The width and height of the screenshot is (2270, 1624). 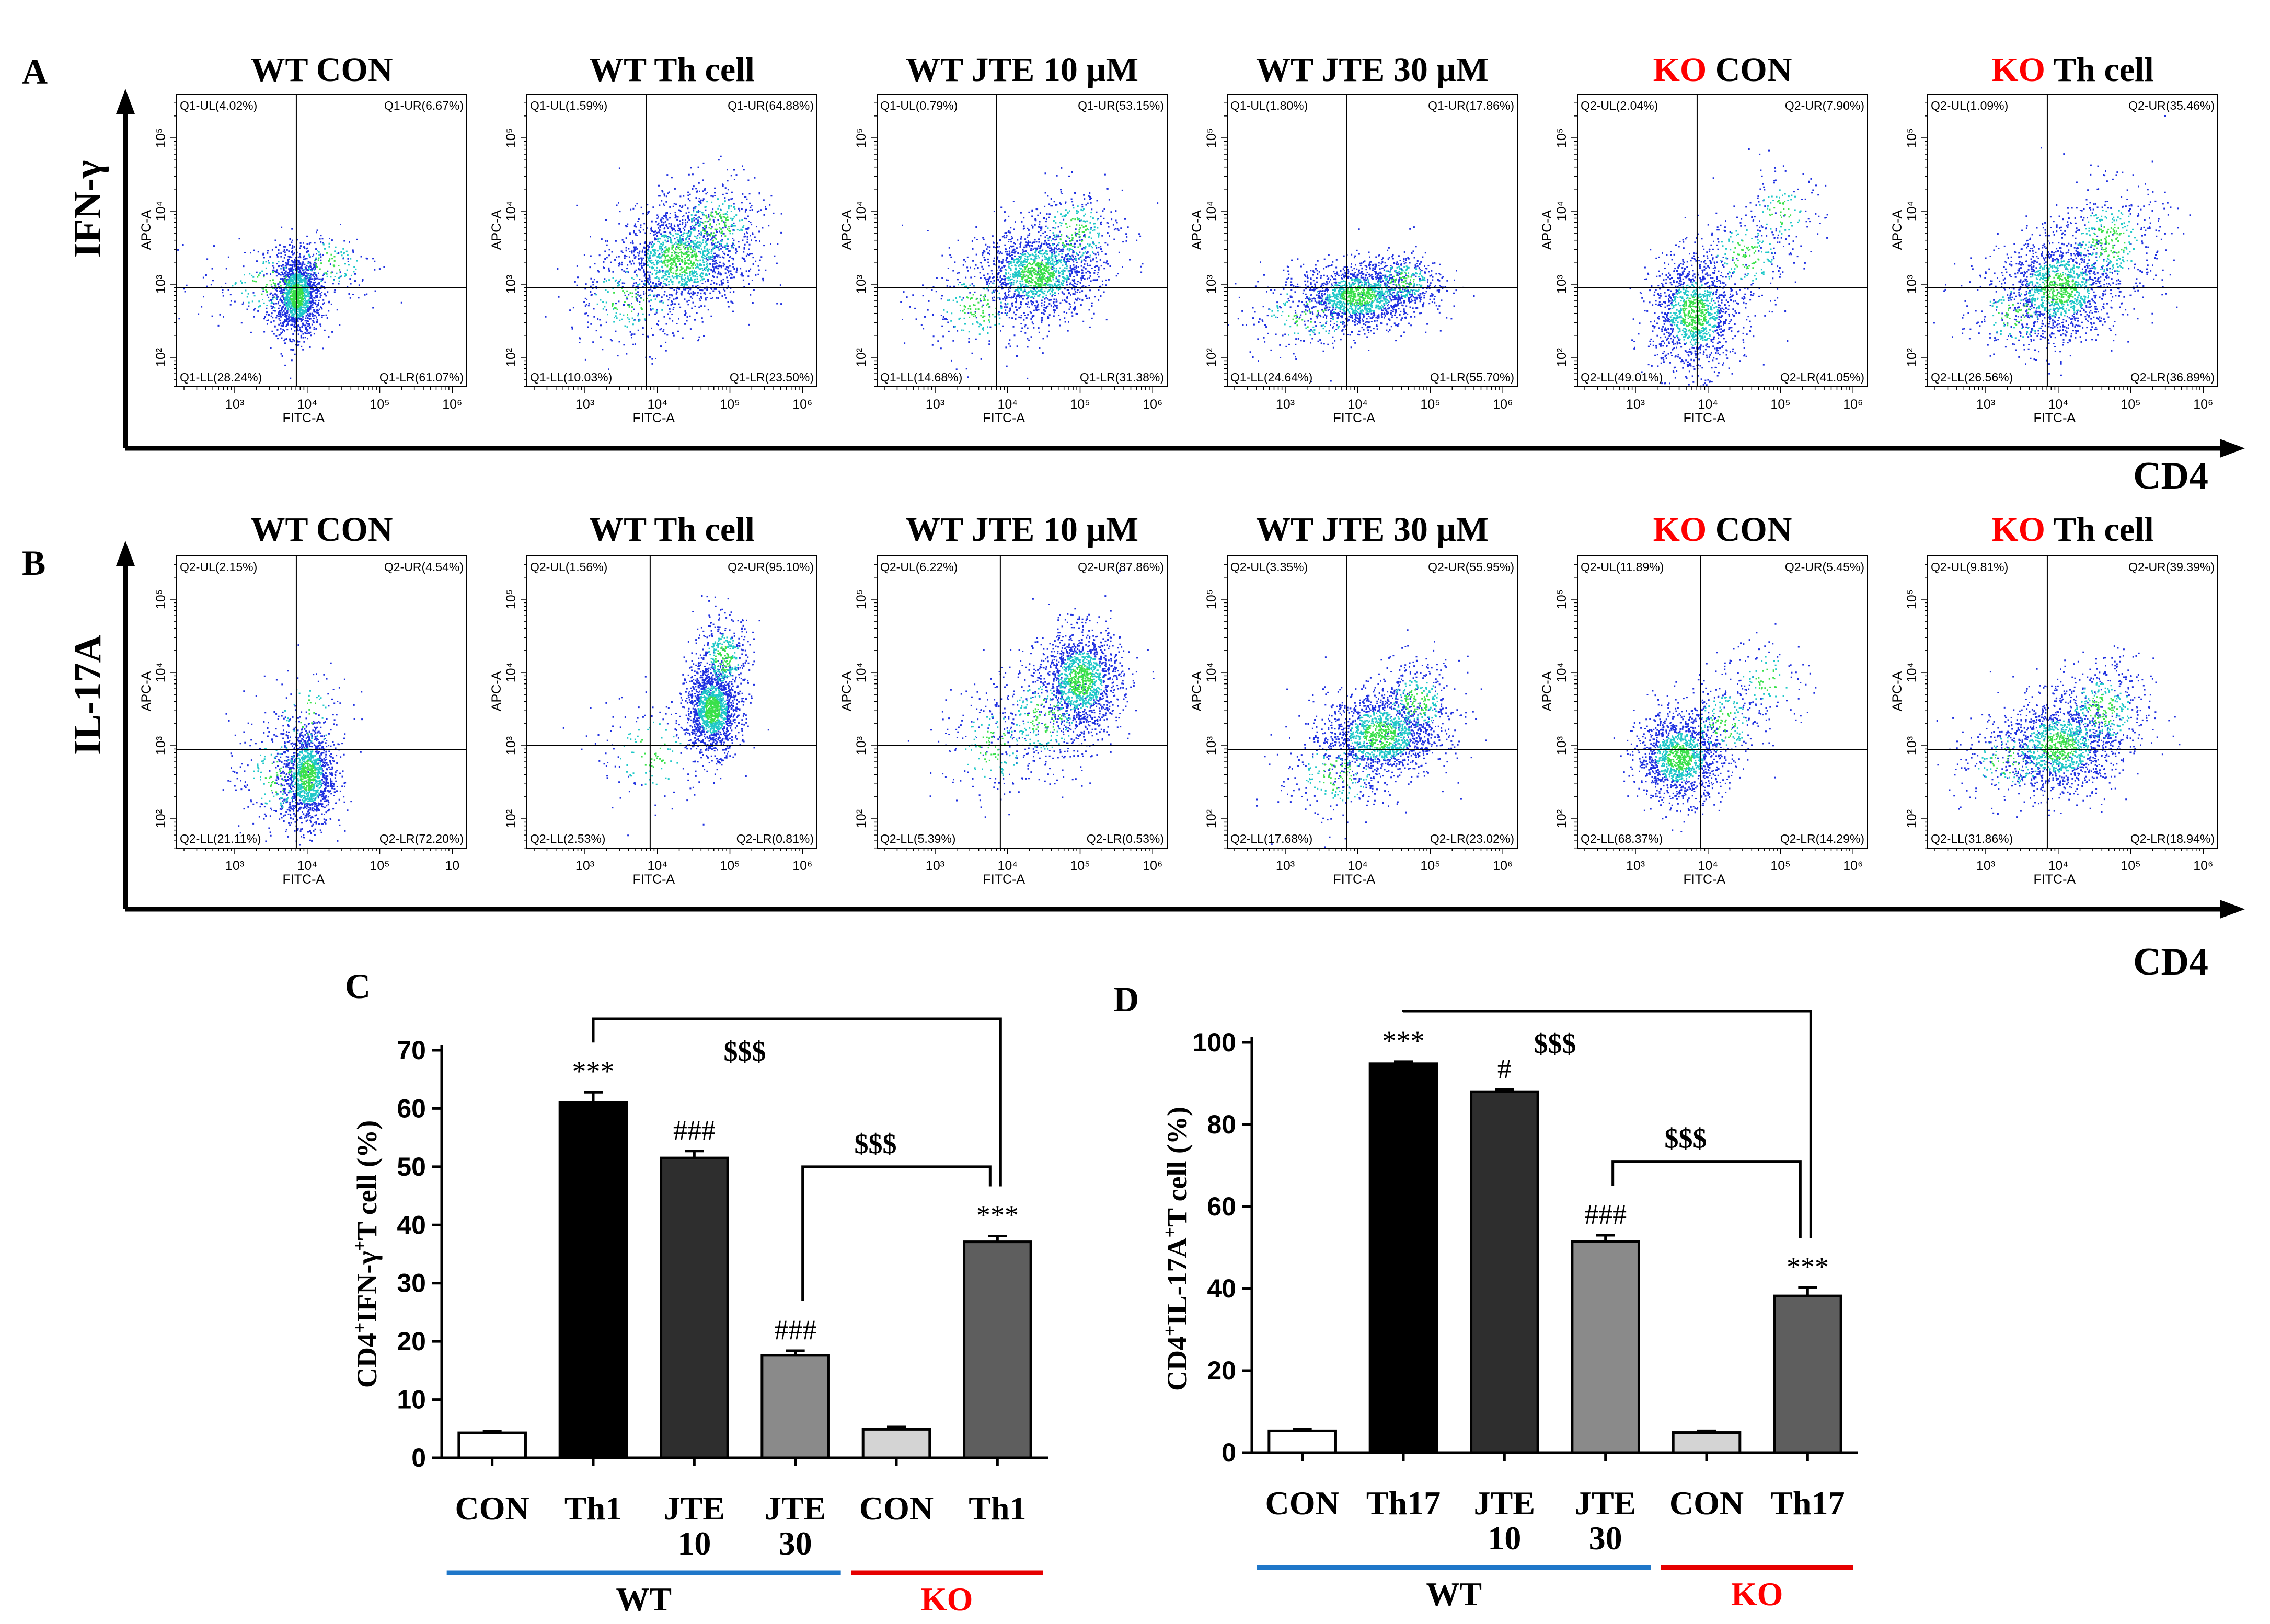 What do you see at coordinates (411, 1166) in the screenshot?
I see `bar-y-tick-label: 50` at bounding box center [411, 1166].